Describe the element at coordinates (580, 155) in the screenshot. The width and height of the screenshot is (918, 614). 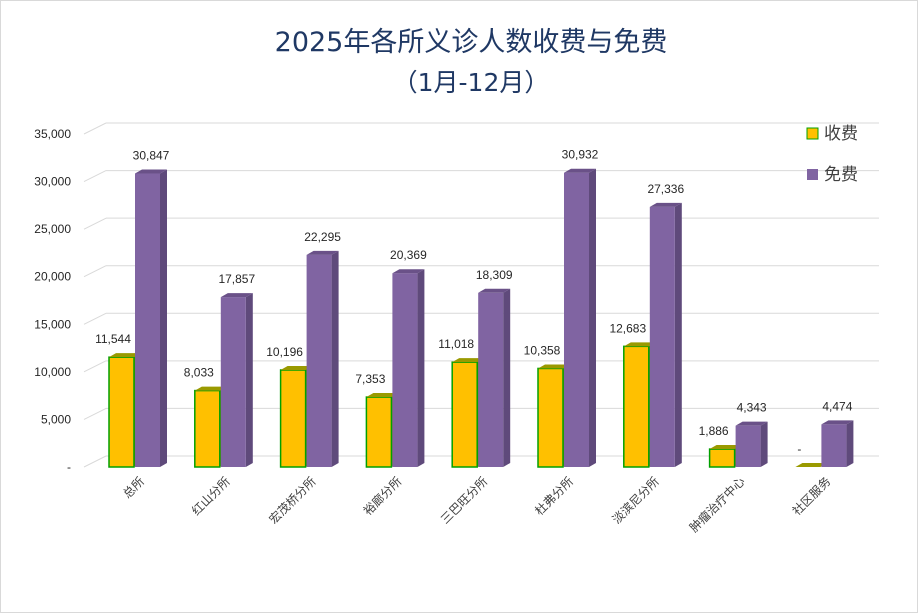
I see `data-label-free: 30,932` at that location.